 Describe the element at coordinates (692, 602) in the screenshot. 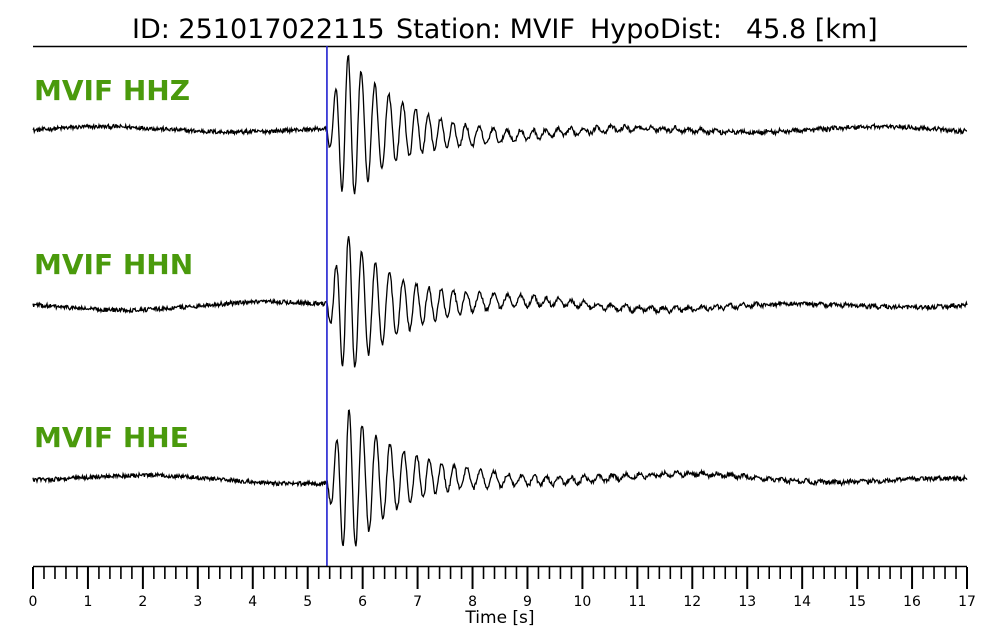

I see `tick-label: 12` at that location.